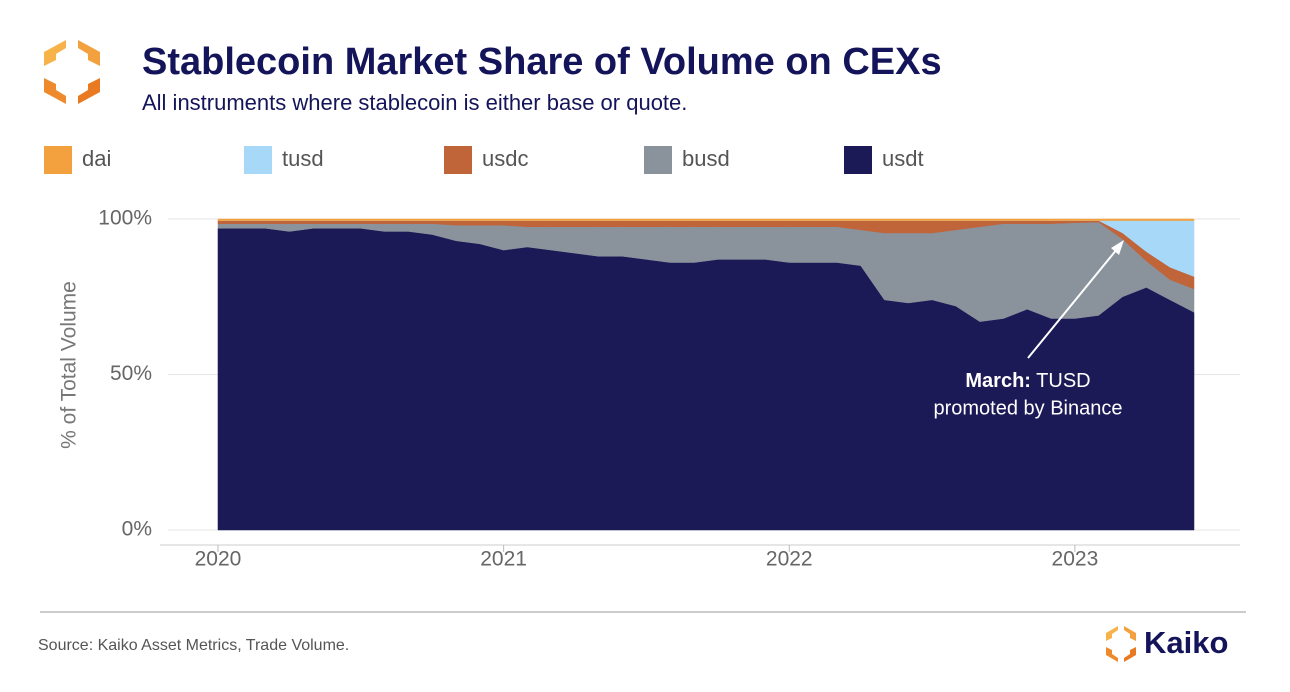 Image resolution: width=1290 pixels, height=692 pixels. Describe the element at coordinates (1186, 642) in the screenshot. I see `brand: Kaiko` at that location.